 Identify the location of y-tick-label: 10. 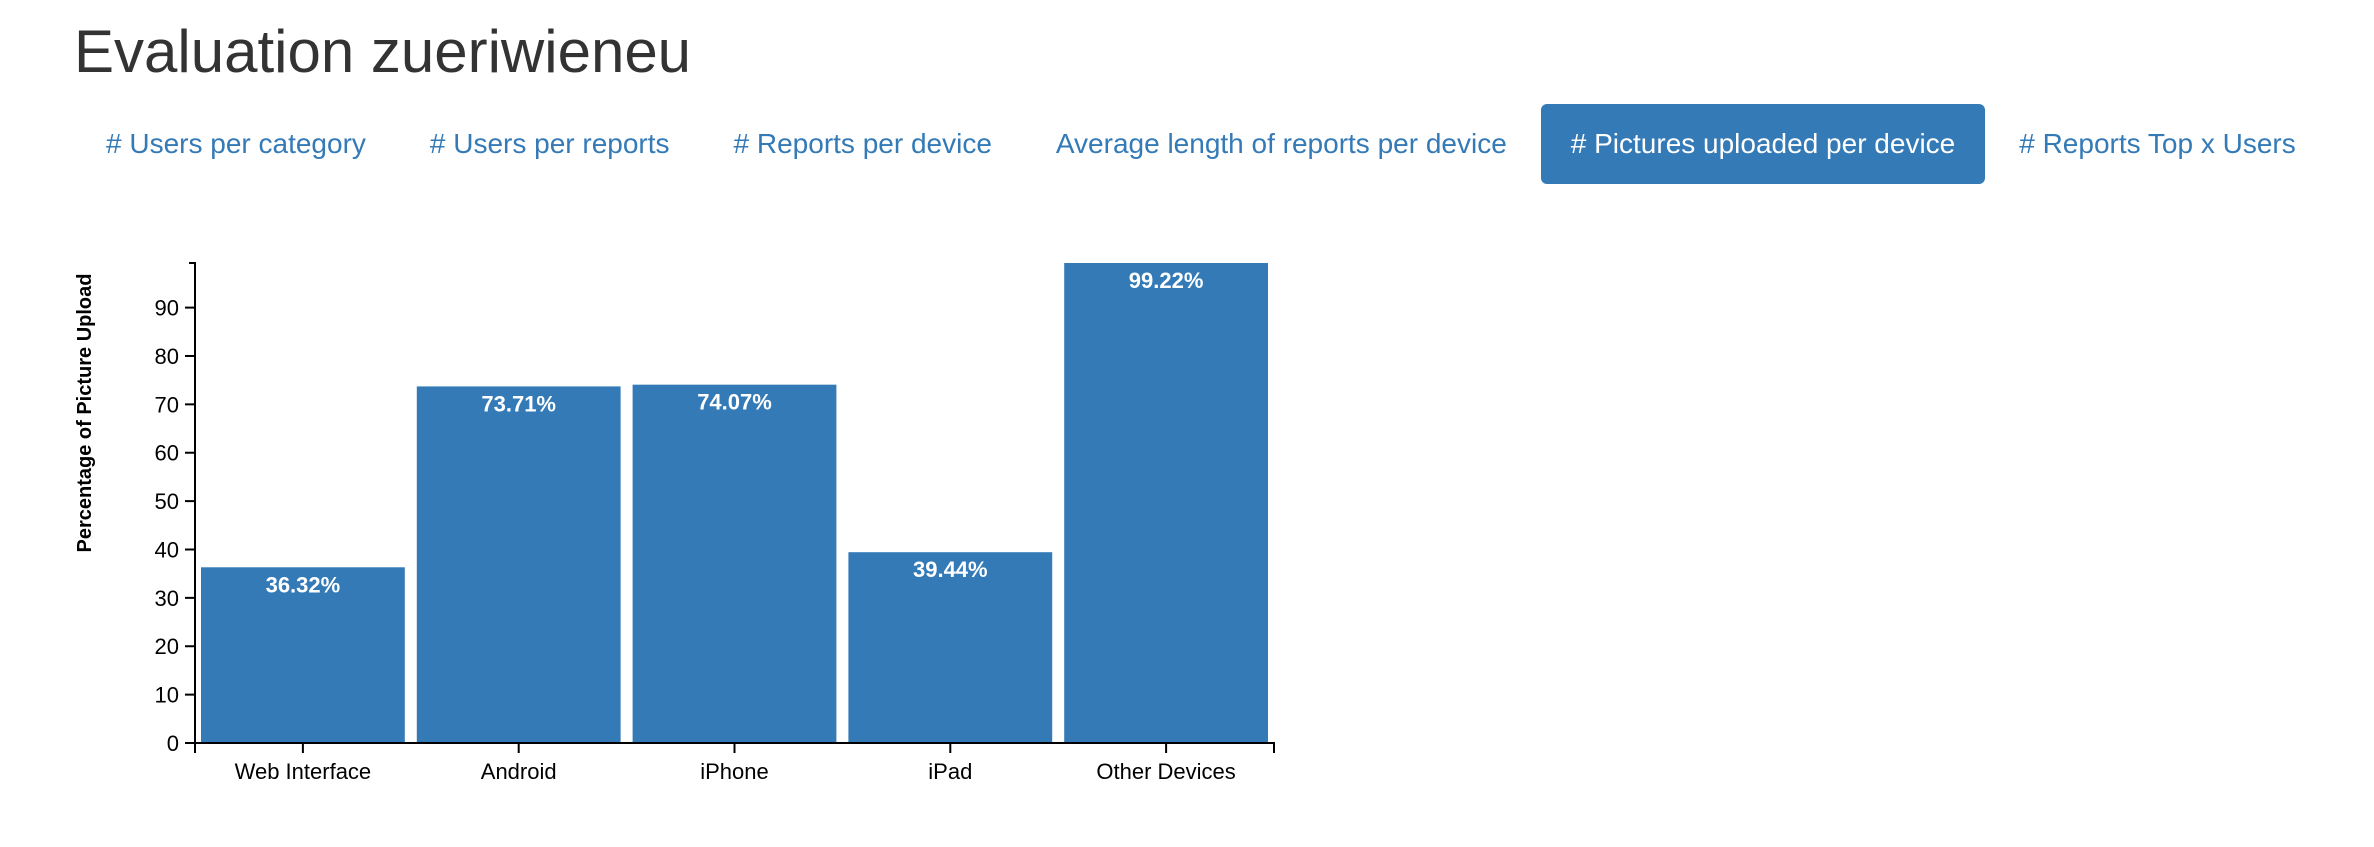
(167, 695).